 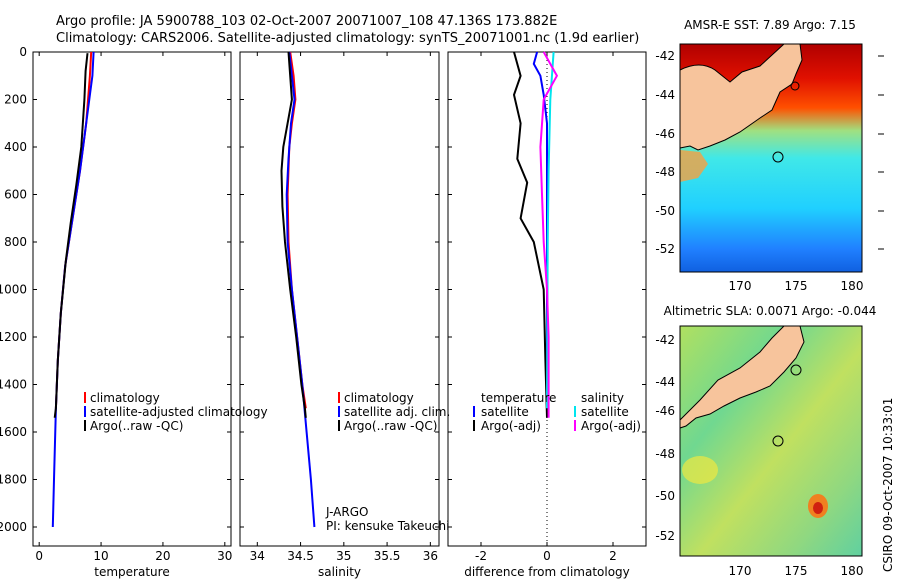 I want to click on legend-heading-temperature: temperature, so click(x=518, y=398).